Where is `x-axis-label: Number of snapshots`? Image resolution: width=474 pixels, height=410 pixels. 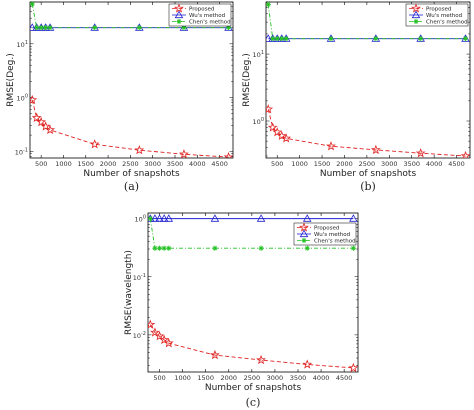
x-axis-label: Number of snapshots is located at coordinates (131, 174).